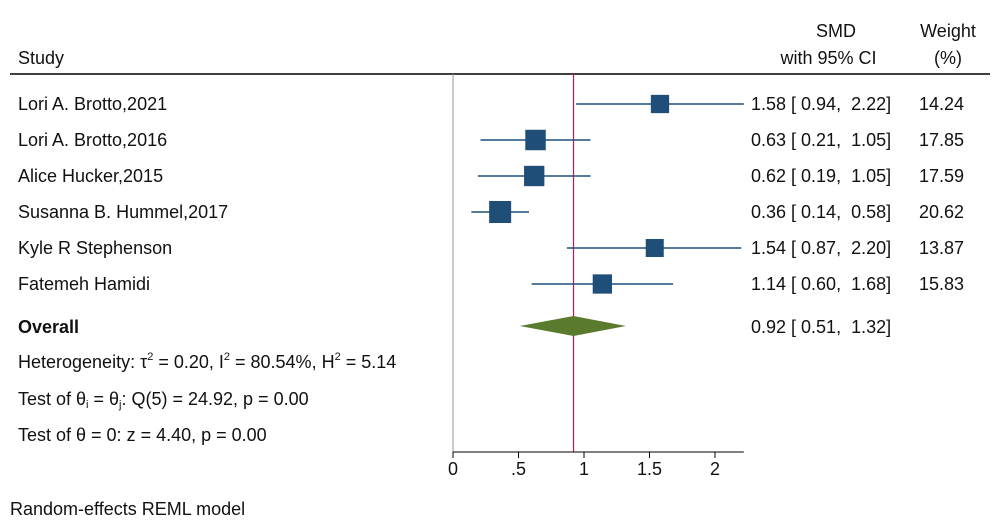  I want to click on study-weight: 14.24, so click(942, 104).